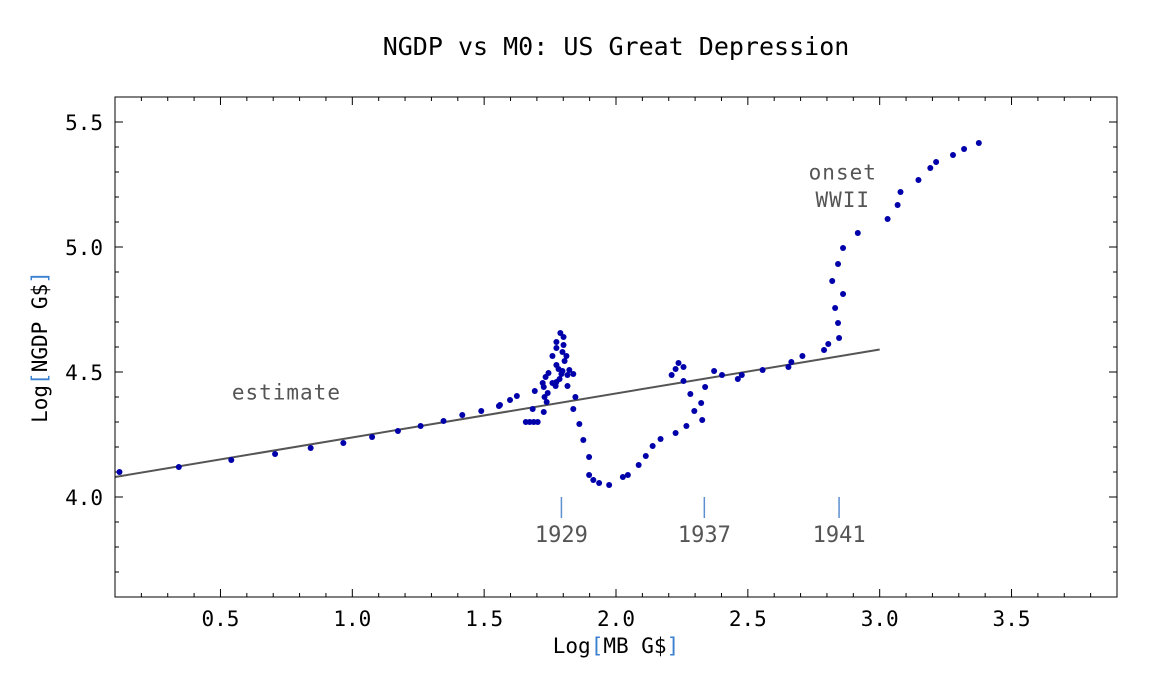 This screenshot has width=1152, height=691. What do you see at coordinates (704, 535) in the screenshot?
I see `year-marker-label: 1937` at bounding box center [704, 535].